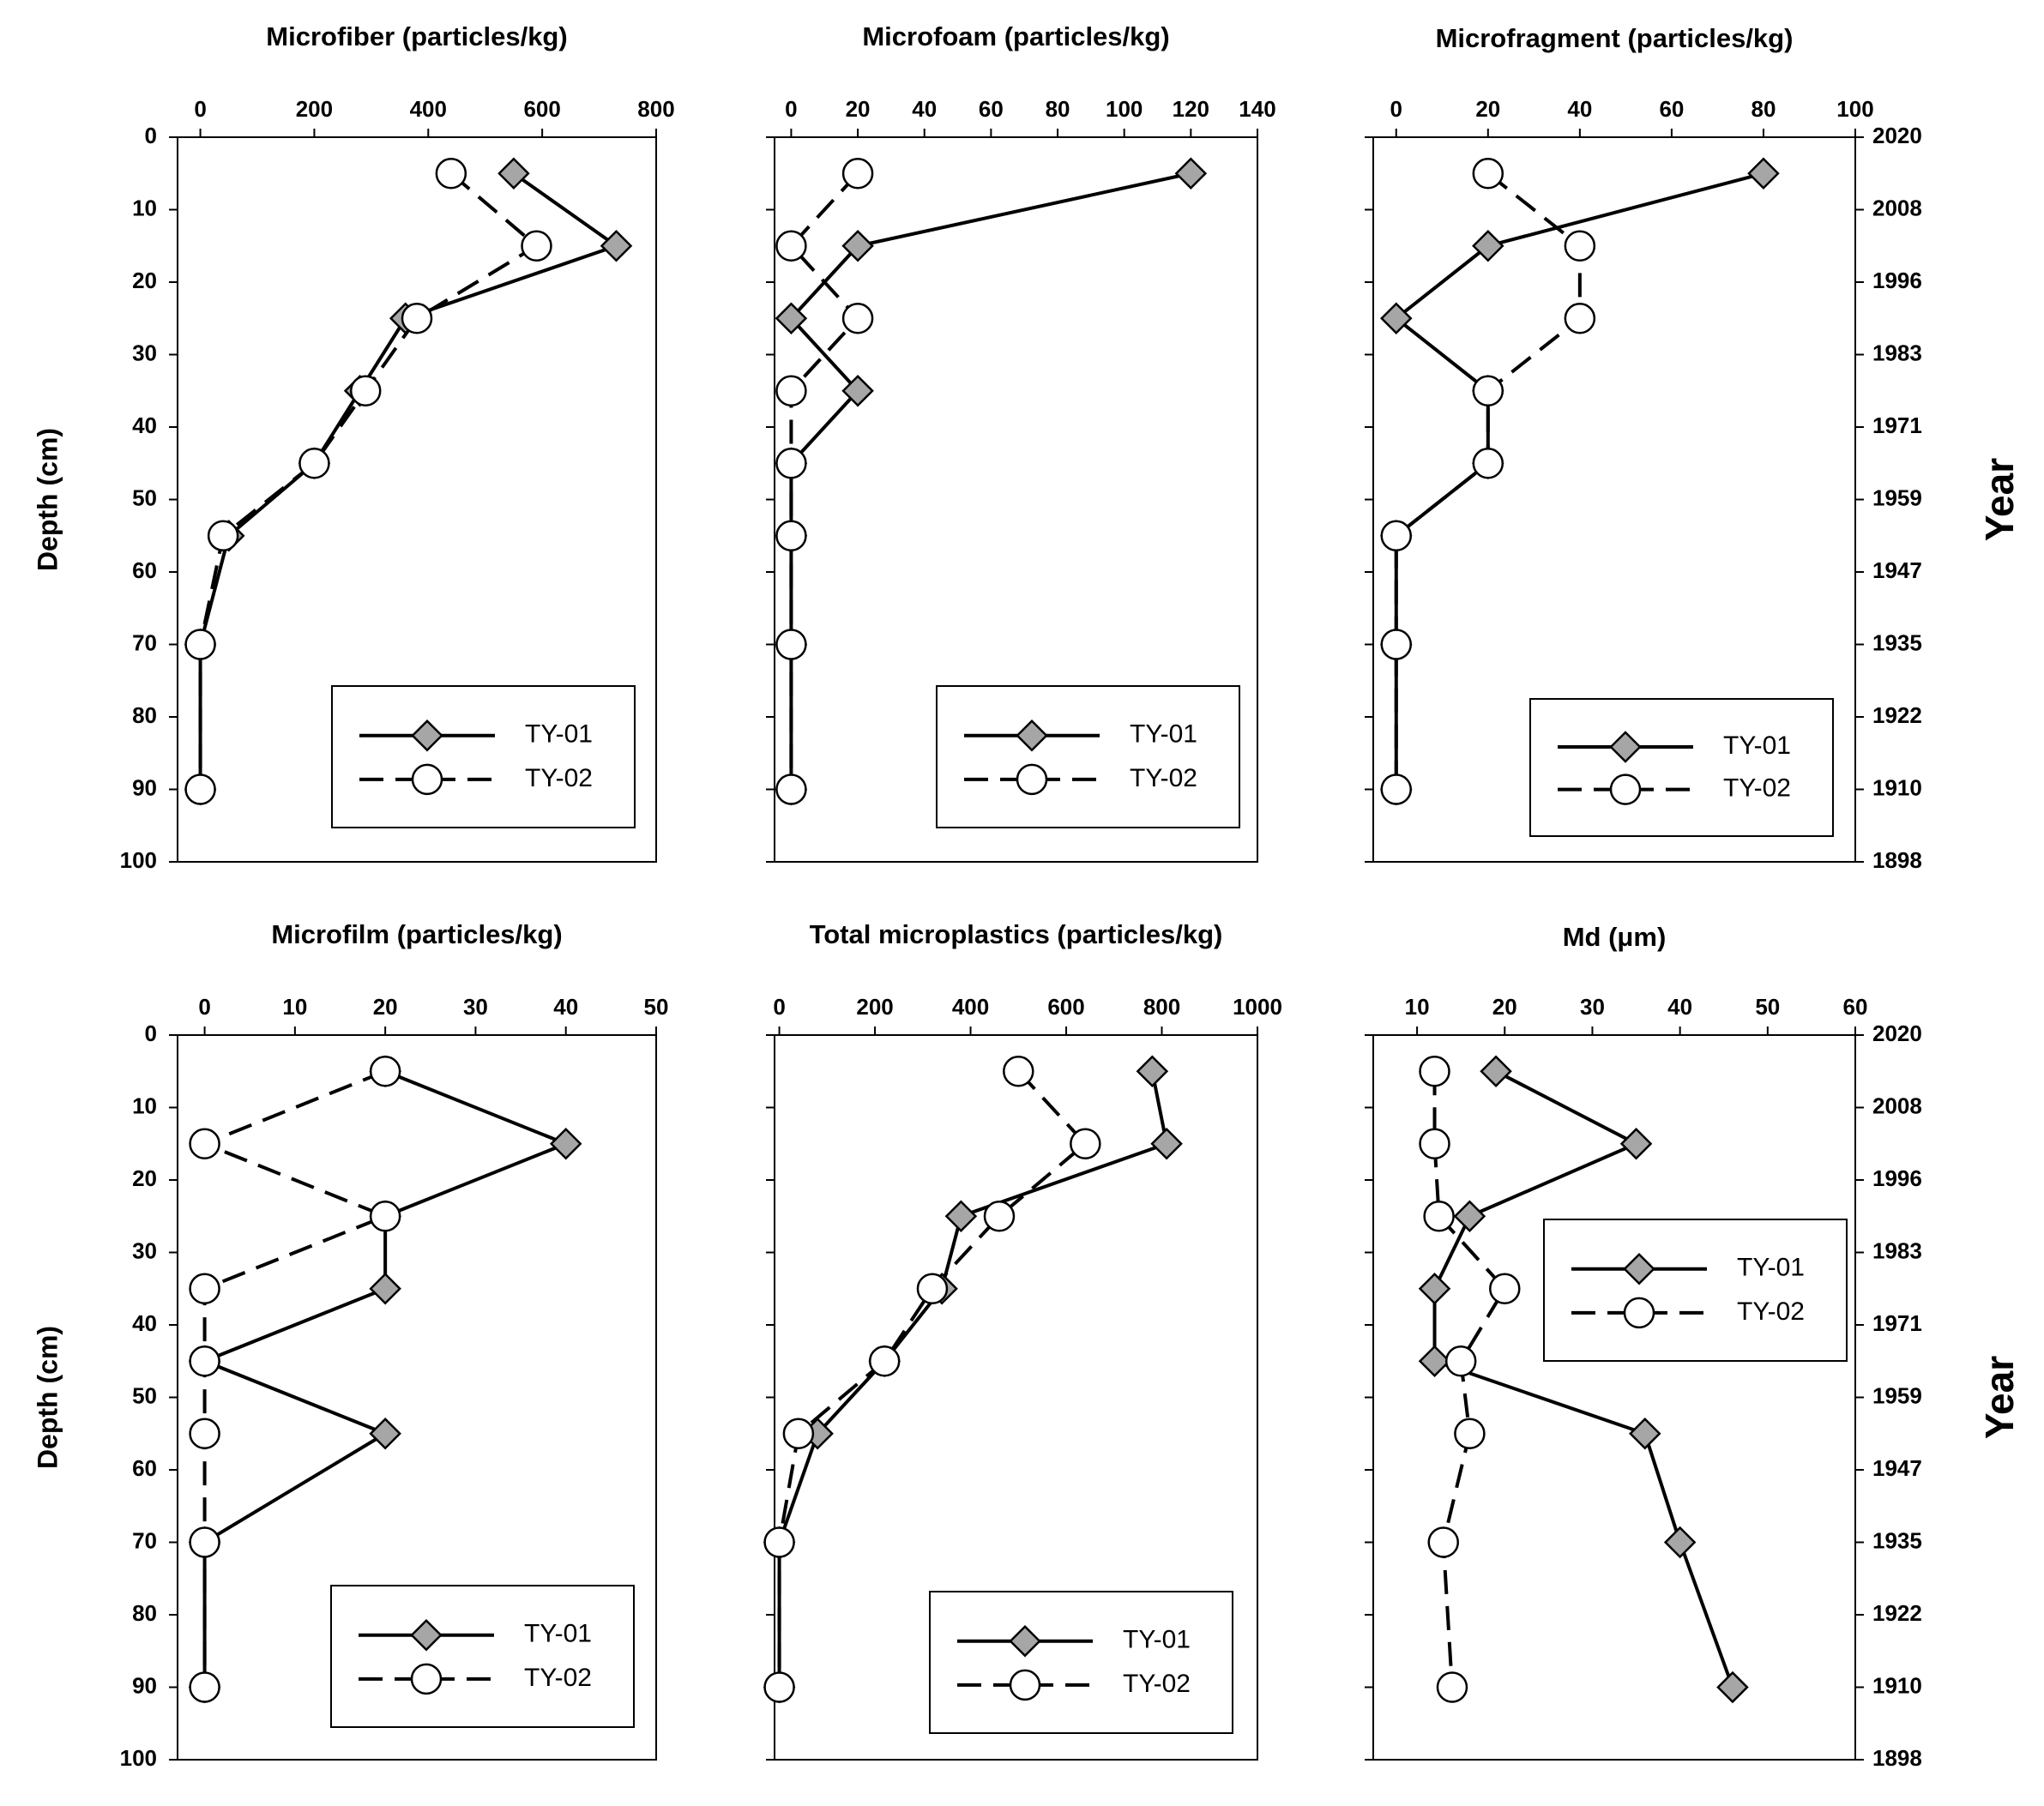  I want to click on year-tick-label: 1971, so click(1897, 1323).